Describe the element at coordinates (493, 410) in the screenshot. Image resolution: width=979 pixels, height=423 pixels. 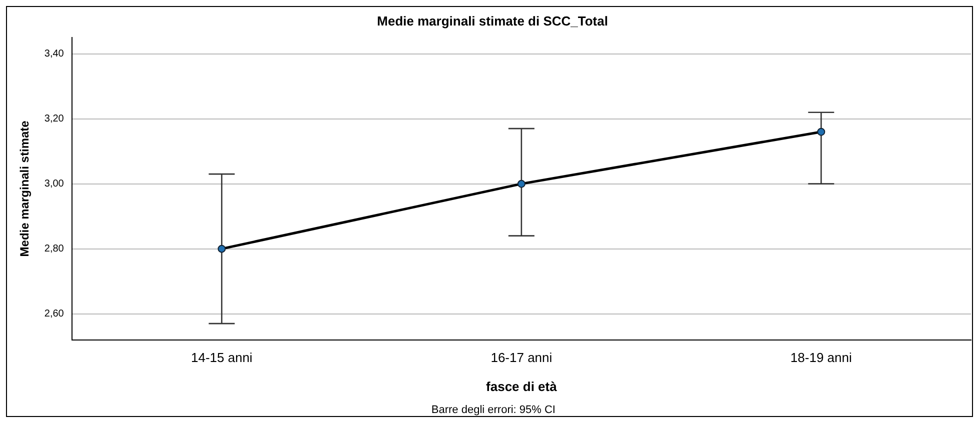
I see `text: Barre degli errori: 95% CI` at that location.